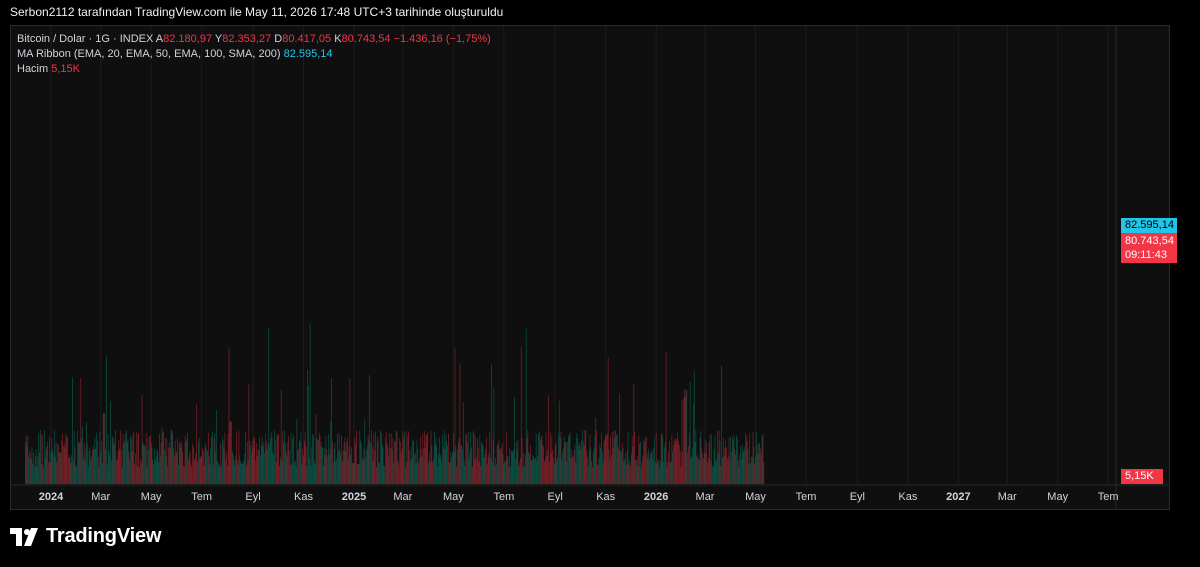 The width and height of the screenshot is (1200, 567). I want to click on last-price-badge: 80.743,54 09:11:43, so click(1149, 248).